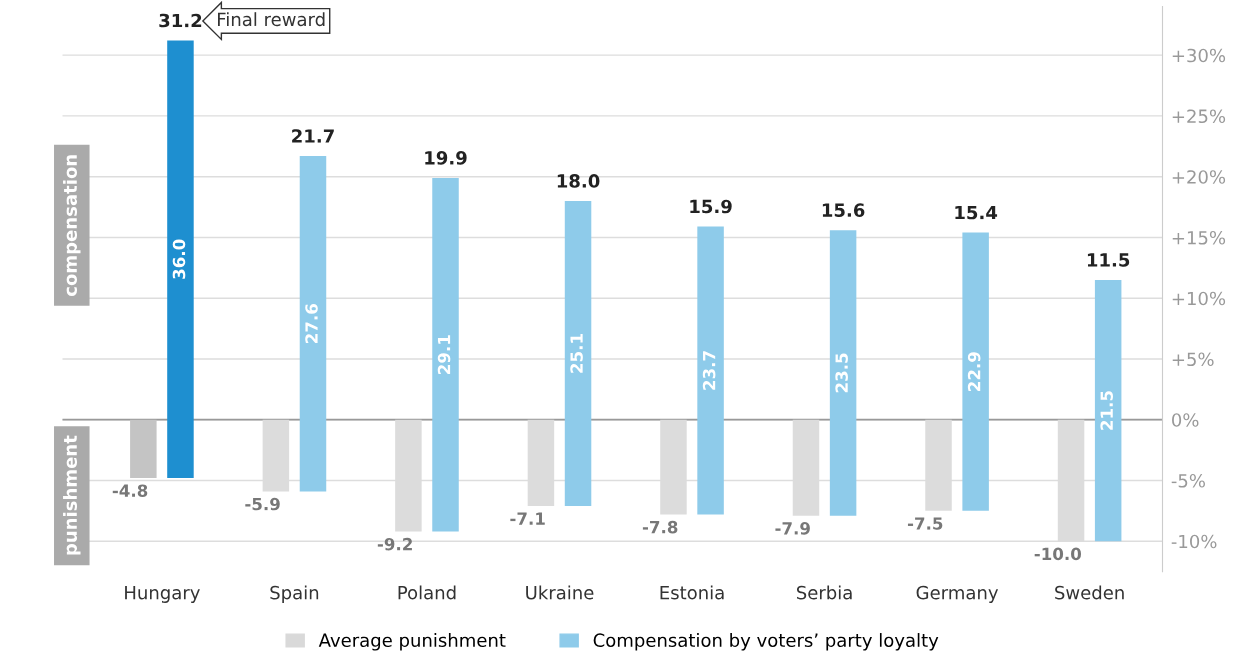 Image resolution: width=1250 pixels, height=657 pixels. What do you see at coordinates (162, 594) in the screenshot?
I see `x-tick-label: Hungary` at bounding box center [162, 594].